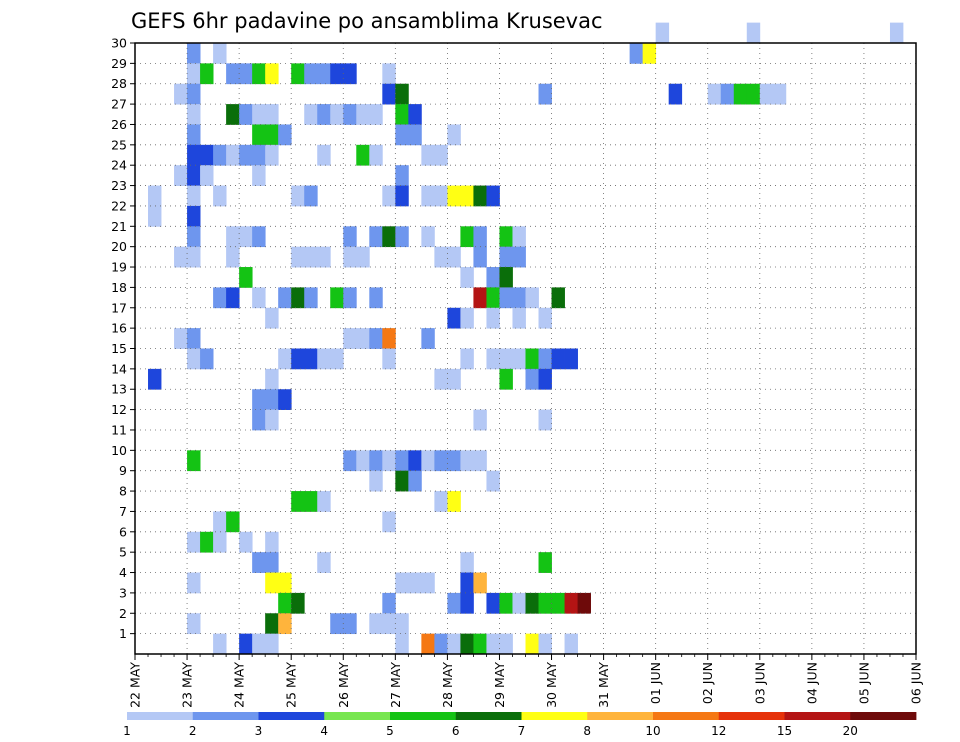 This screenshot has width=960, height=742. Describe the element at coordinates (343, 685) in the screenshot. I see `x-tick-label: 26 MAY` at that location.